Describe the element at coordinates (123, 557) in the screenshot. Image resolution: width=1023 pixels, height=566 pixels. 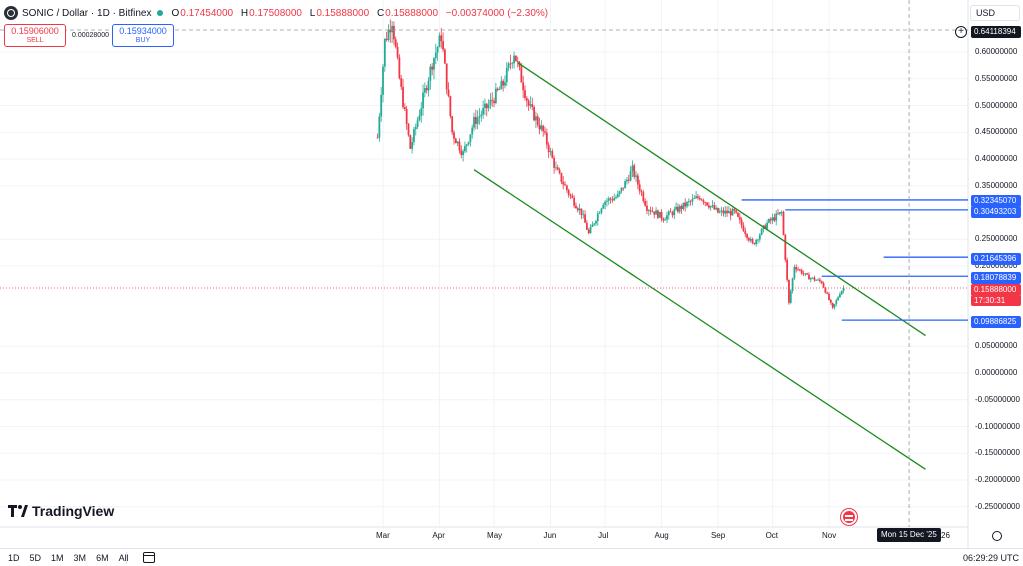
I see `timeframe-all: All` at that location.